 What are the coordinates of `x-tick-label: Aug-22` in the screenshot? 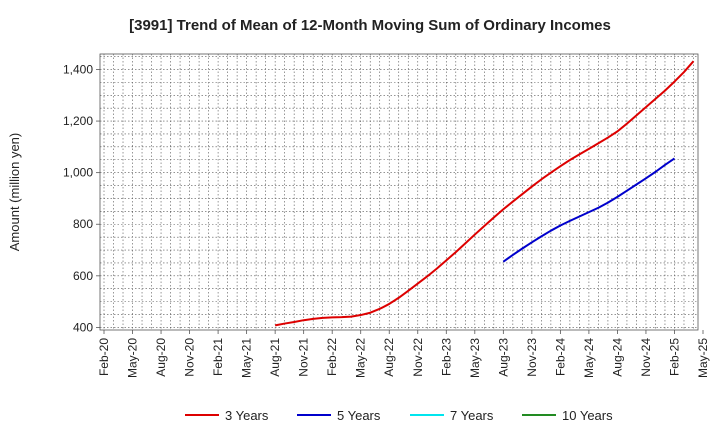 It's located at (389, 357).